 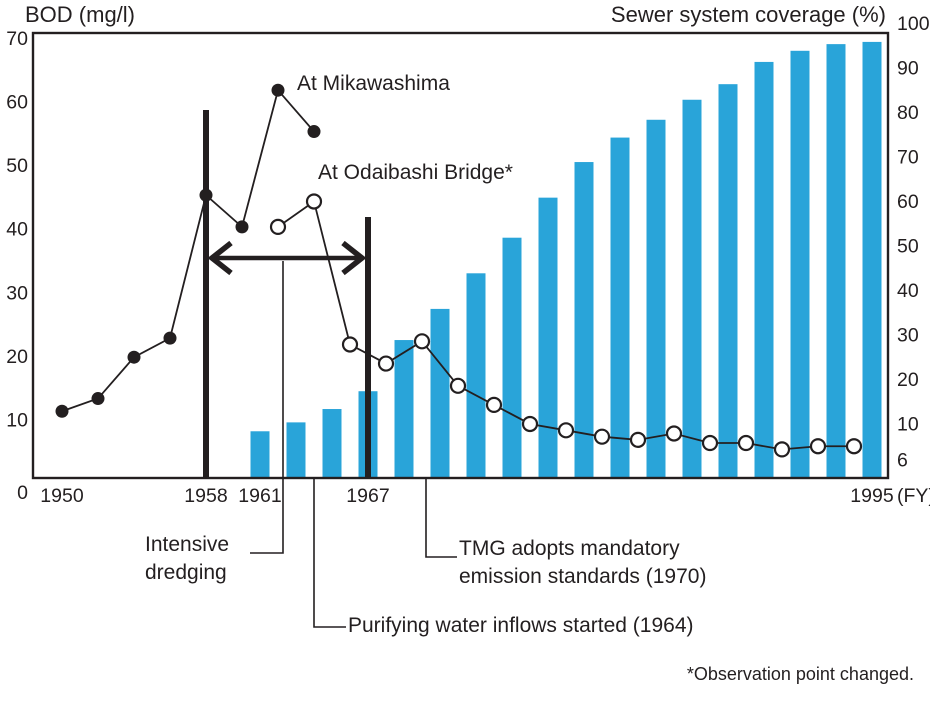 I want to click on coverage-bar-1965, so click(x=332, y=443).